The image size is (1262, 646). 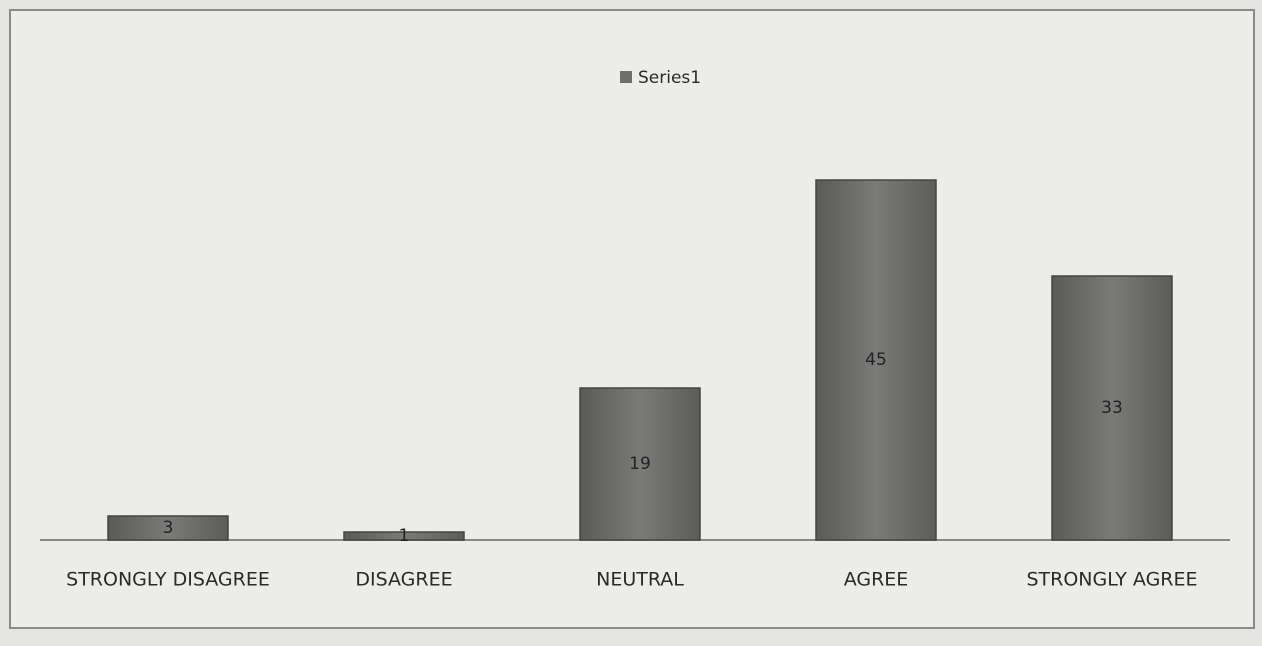 What do you see at coordinates (876, 580) in the screenshot?
I see `x-tick-label: AGREE` at bounding box center [876, 580].